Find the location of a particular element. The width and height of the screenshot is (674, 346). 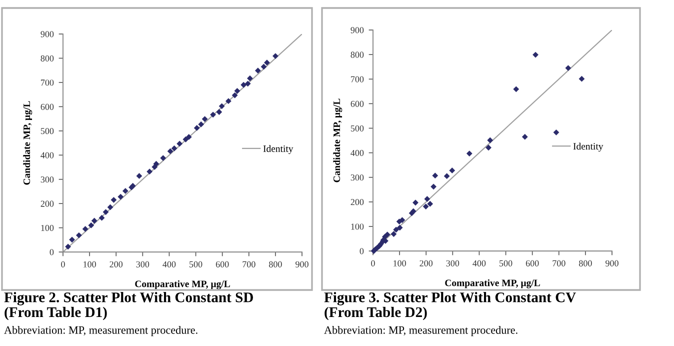

text: Figure 2. Scatter Plot With Constant SD (From Table D1) is located at coordinates (128, 306).